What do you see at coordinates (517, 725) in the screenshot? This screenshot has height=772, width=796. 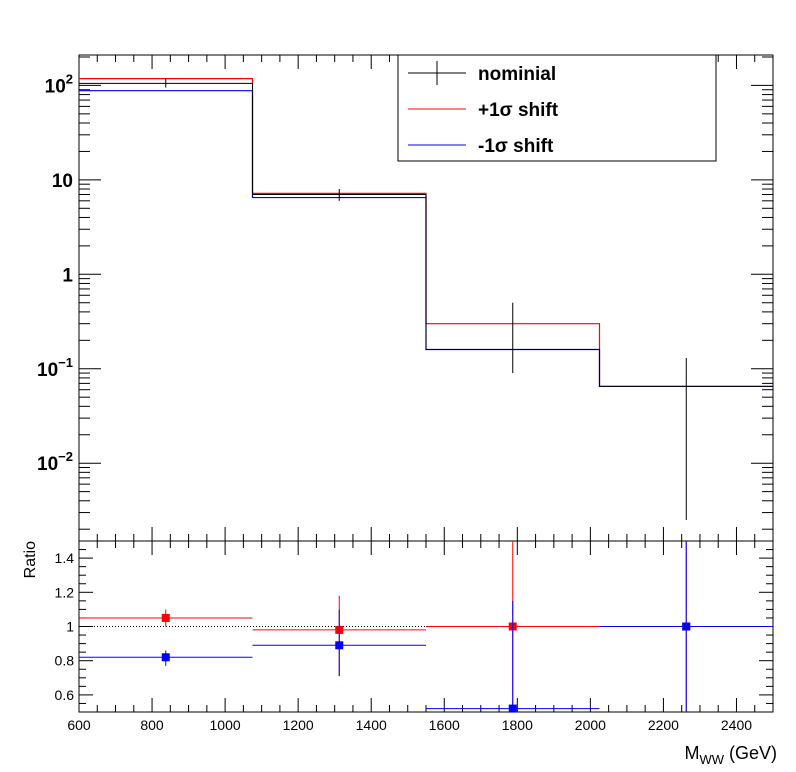 I see `x-tick-label: 1800` at bounding box center [517, 725].